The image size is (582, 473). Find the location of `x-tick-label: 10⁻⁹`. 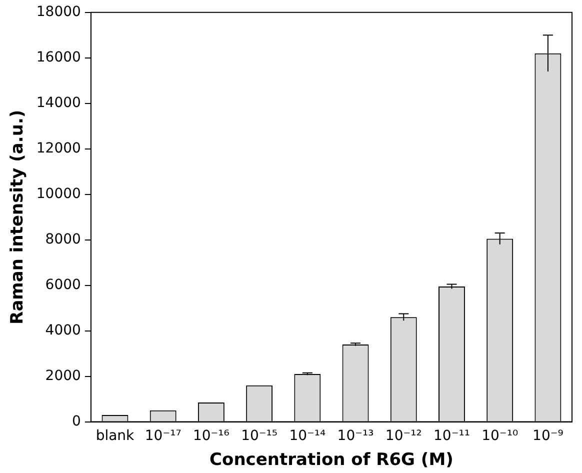

x-tick-label: 10⁻⁹ is located at coordinates (548, 436).